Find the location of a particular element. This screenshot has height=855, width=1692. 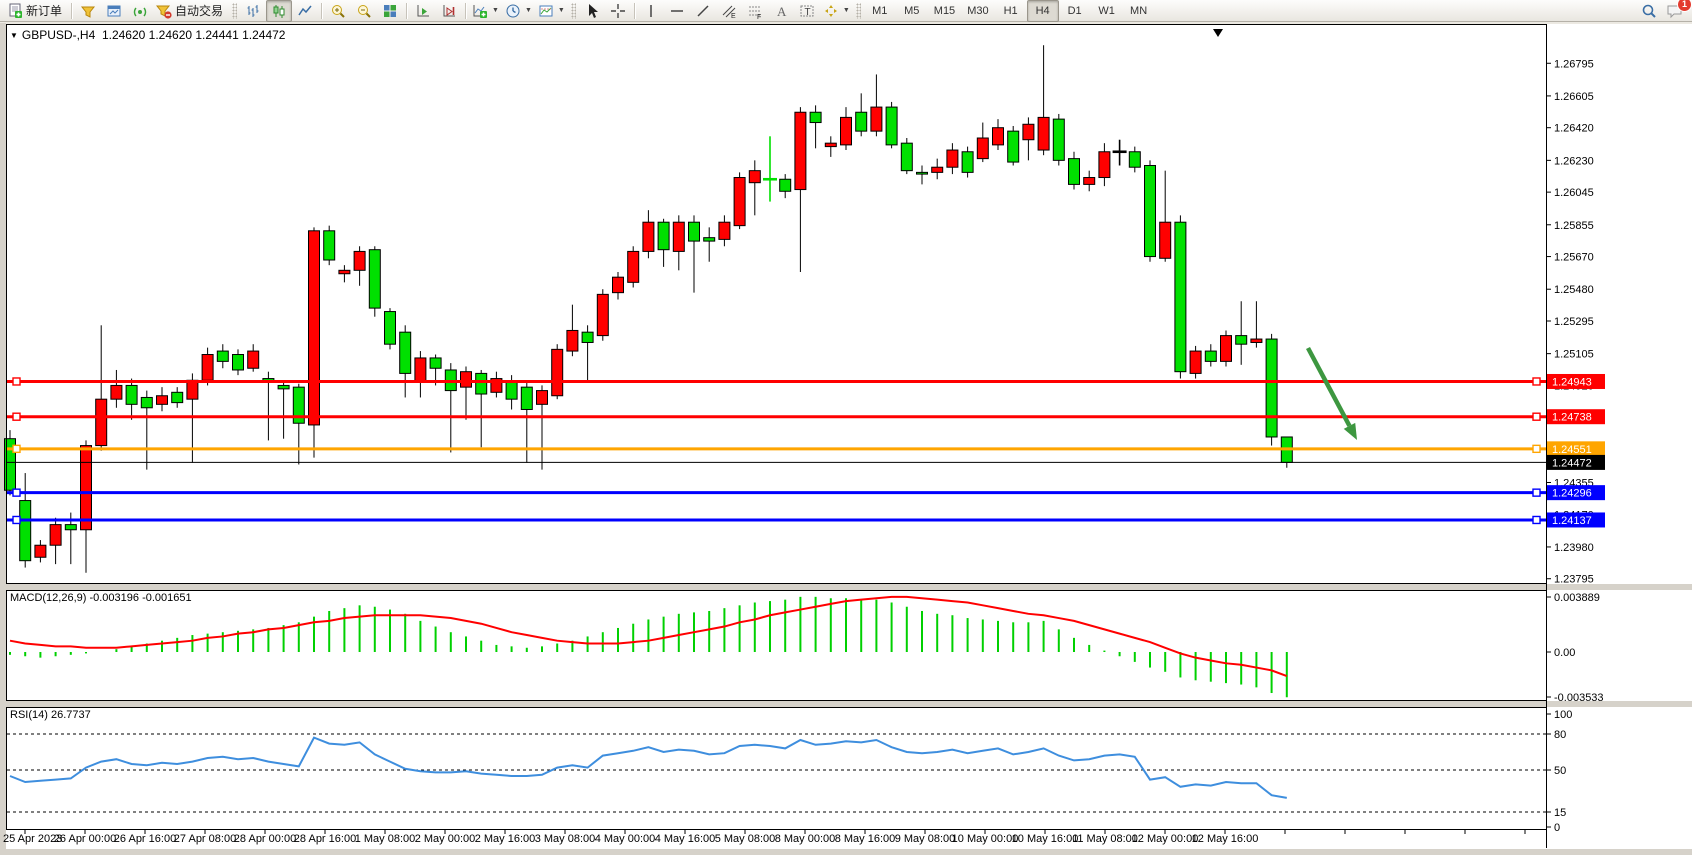

rsi-axis-label: 0 is located at coordinates (1557, 828).